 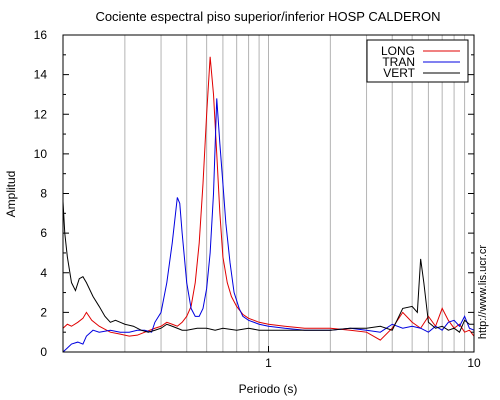 What do you see at coordinates (43, 273) in the screenshot?
I see `y-tick-label: 4` at bounding box center [43, 273].